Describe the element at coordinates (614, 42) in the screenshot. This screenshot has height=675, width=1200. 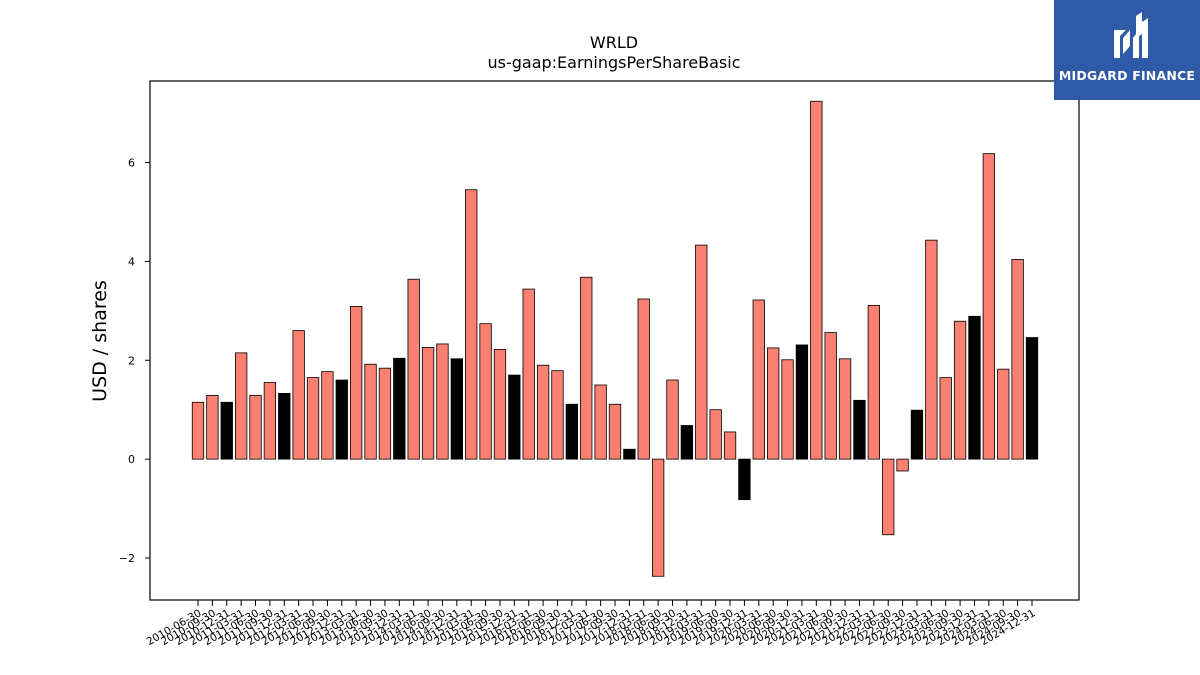
I see `chart-title: WRLD` at that location.